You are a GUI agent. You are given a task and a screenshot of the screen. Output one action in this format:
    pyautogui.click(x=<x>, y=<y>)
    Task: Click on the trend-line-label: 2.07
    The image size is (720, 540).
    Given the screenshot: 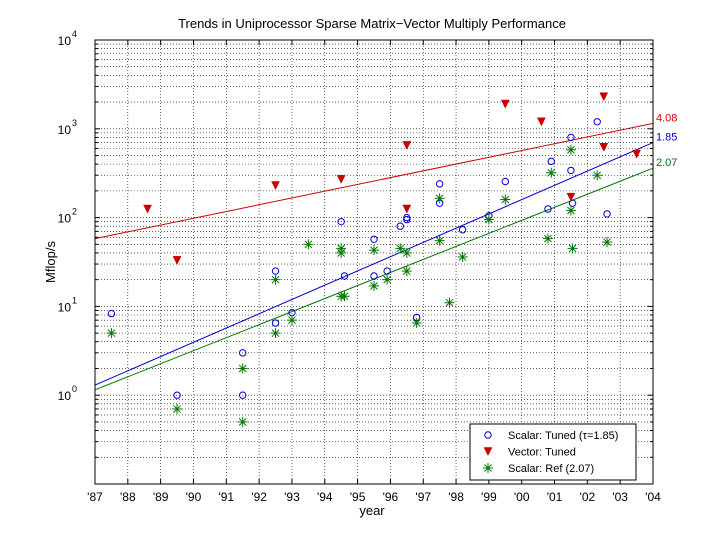 What is the action you would take?
    pyautogui.click(x=666, y=163)
    